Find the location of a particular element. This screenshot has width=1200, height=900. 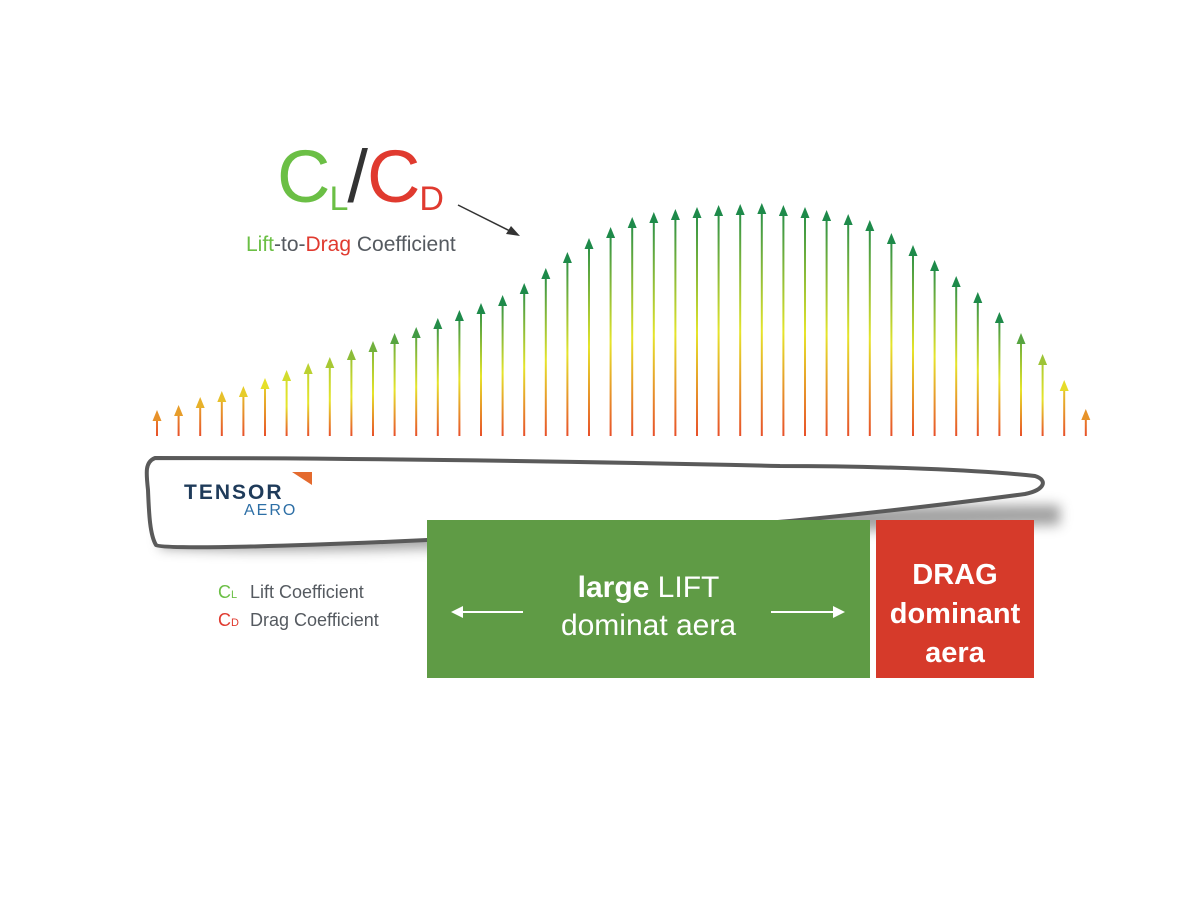

airfoil-shape is located at coordinates (594, 503).